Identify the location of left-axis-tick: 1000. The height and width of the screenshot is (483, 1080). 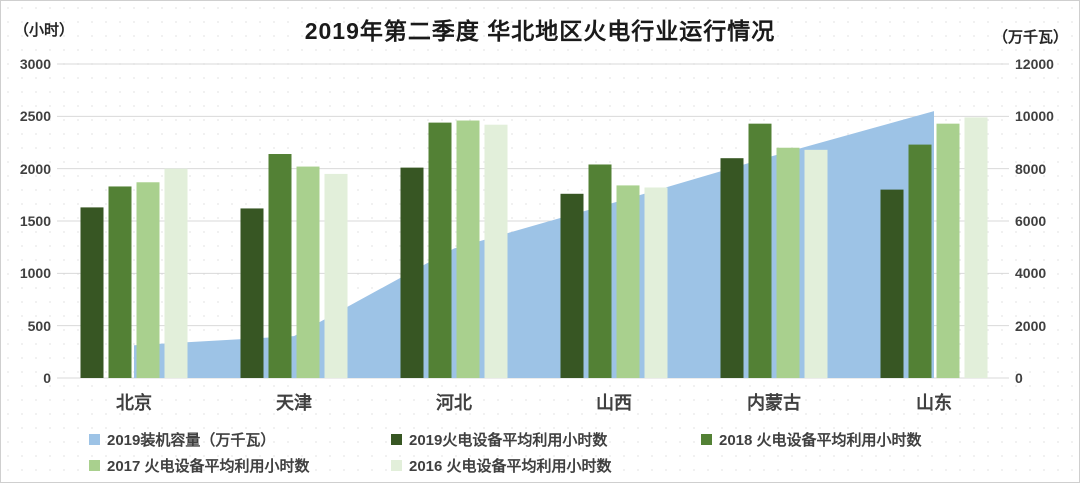
(35, 273).